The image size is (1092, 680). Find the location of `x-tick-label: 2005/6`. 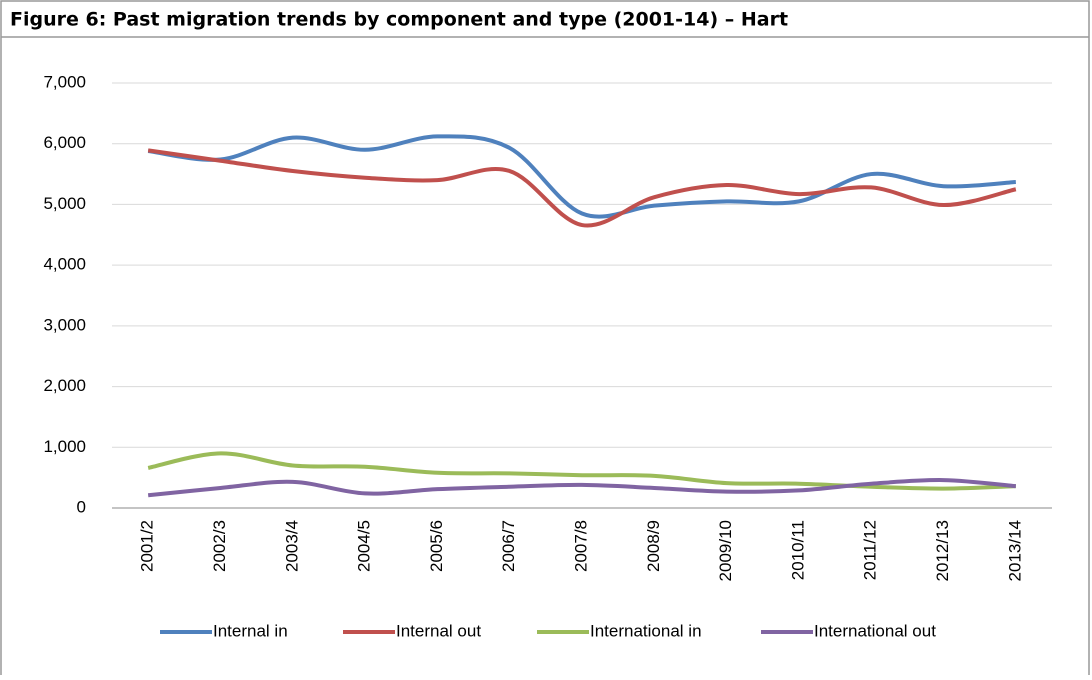

x-tick-label: 2005/6 is located at coordinates (436, 546).